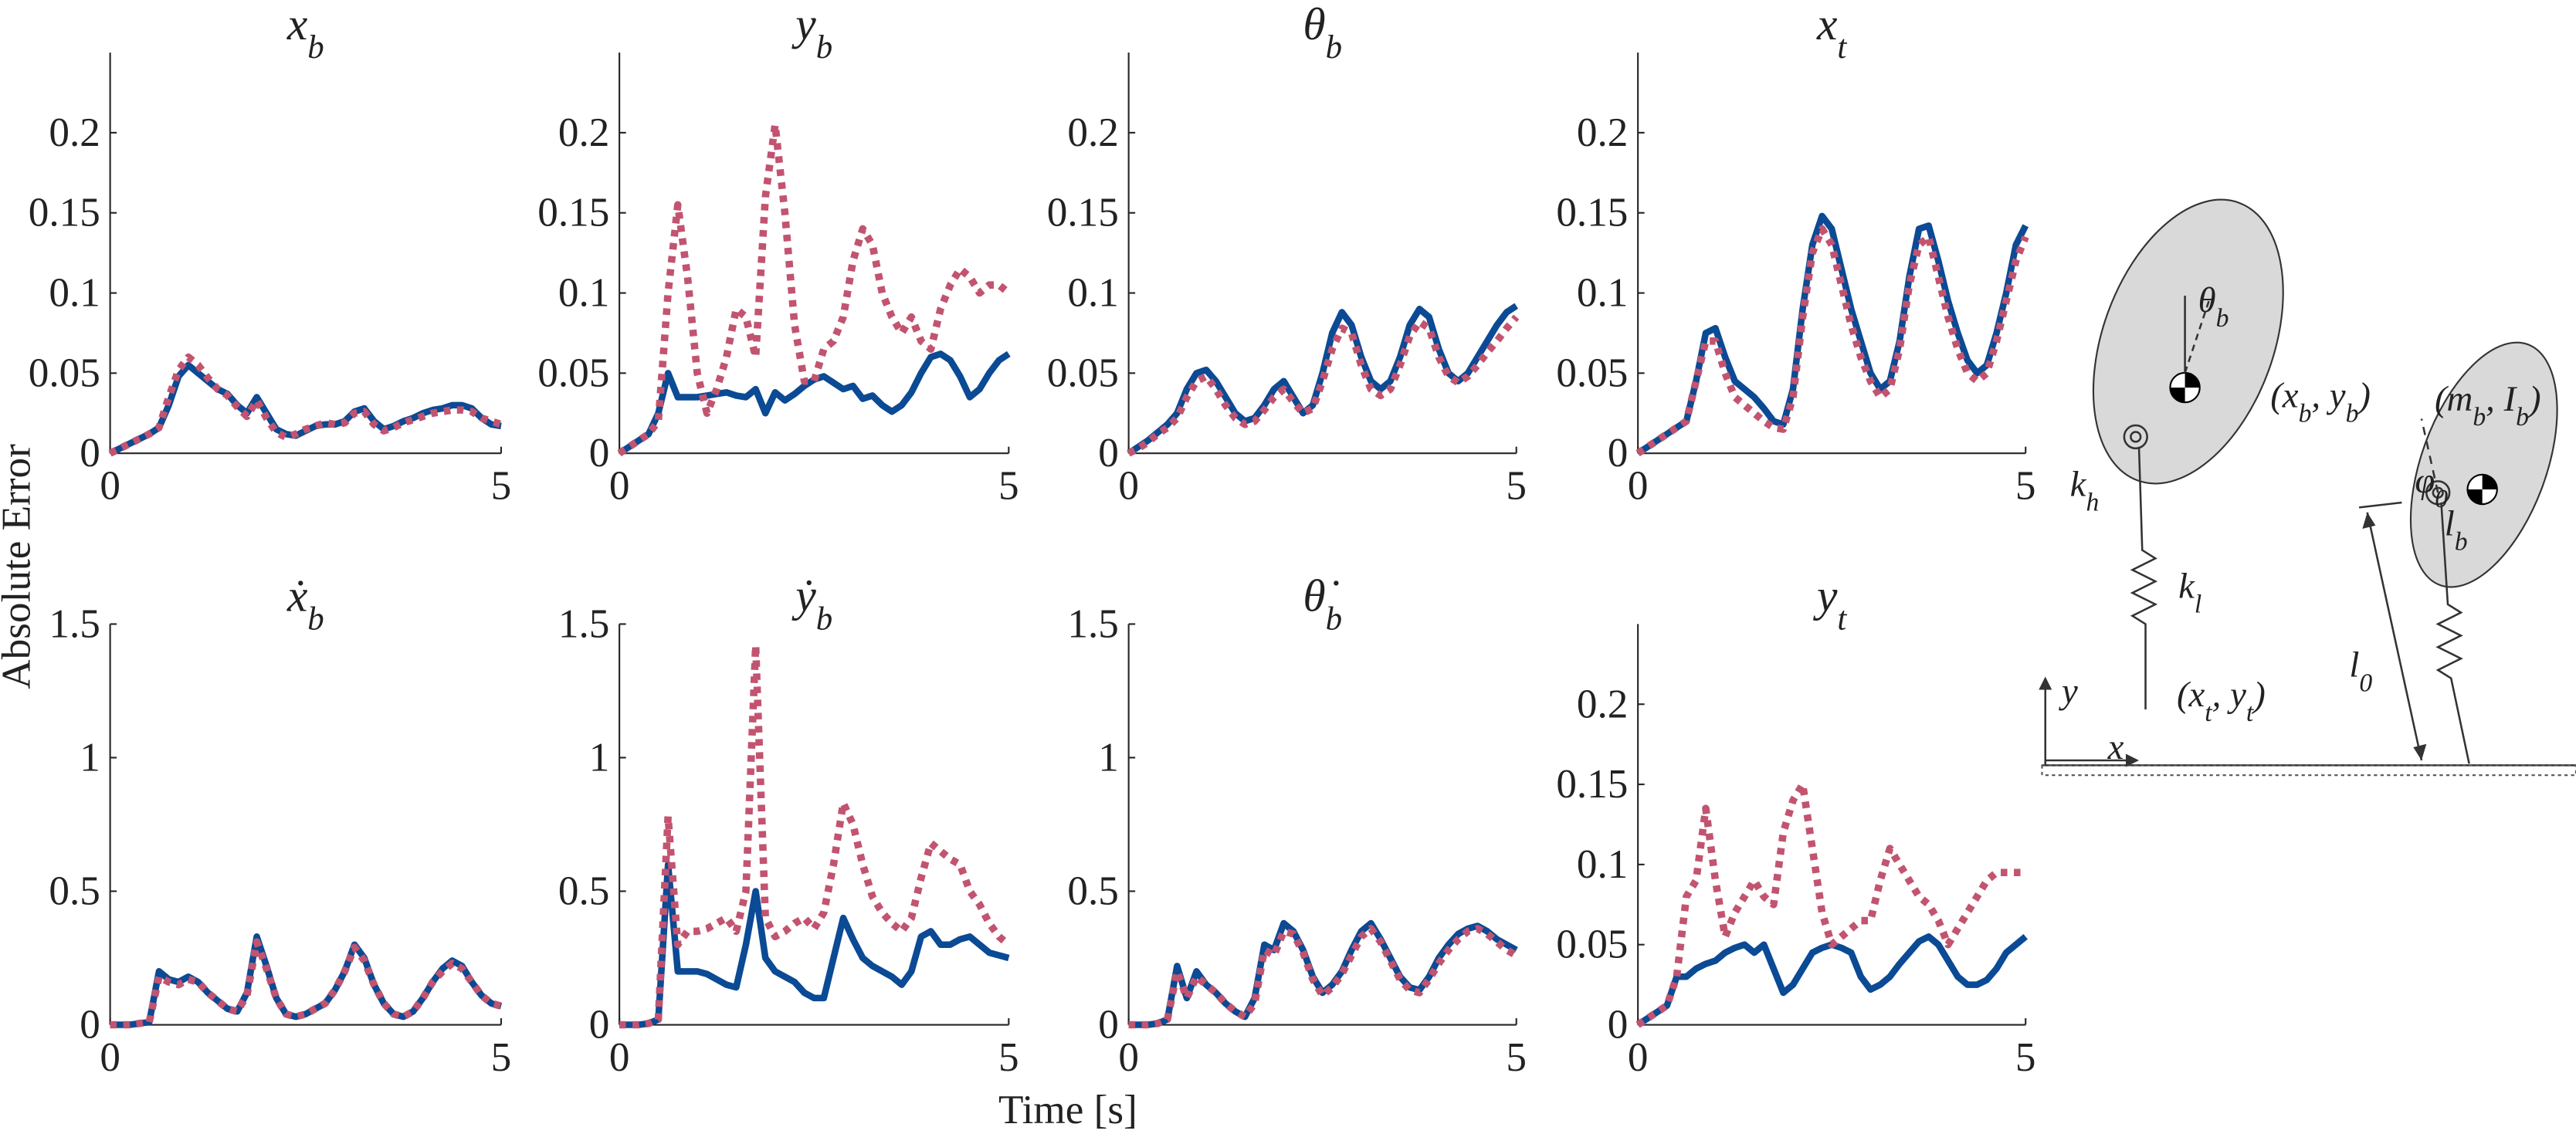  Describe the element at coordinates (2185, 387) in the screenshot. I see `mass-symbol-fill` at that location.